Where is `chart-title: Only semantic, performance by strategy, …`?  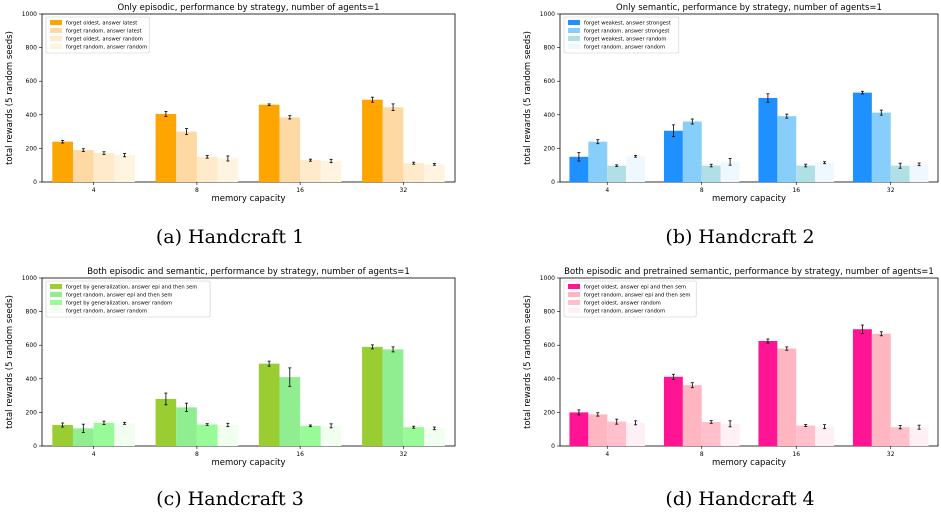
chart-title: Only semantic, performance by strategy, … is located at coordinates (749, 8).